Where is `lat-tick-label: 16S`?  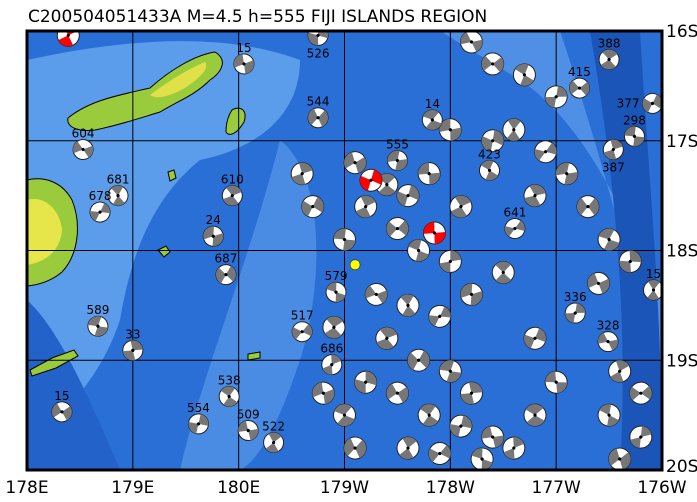 lat-tick-label: 16S is located at coordinates (681, 32).